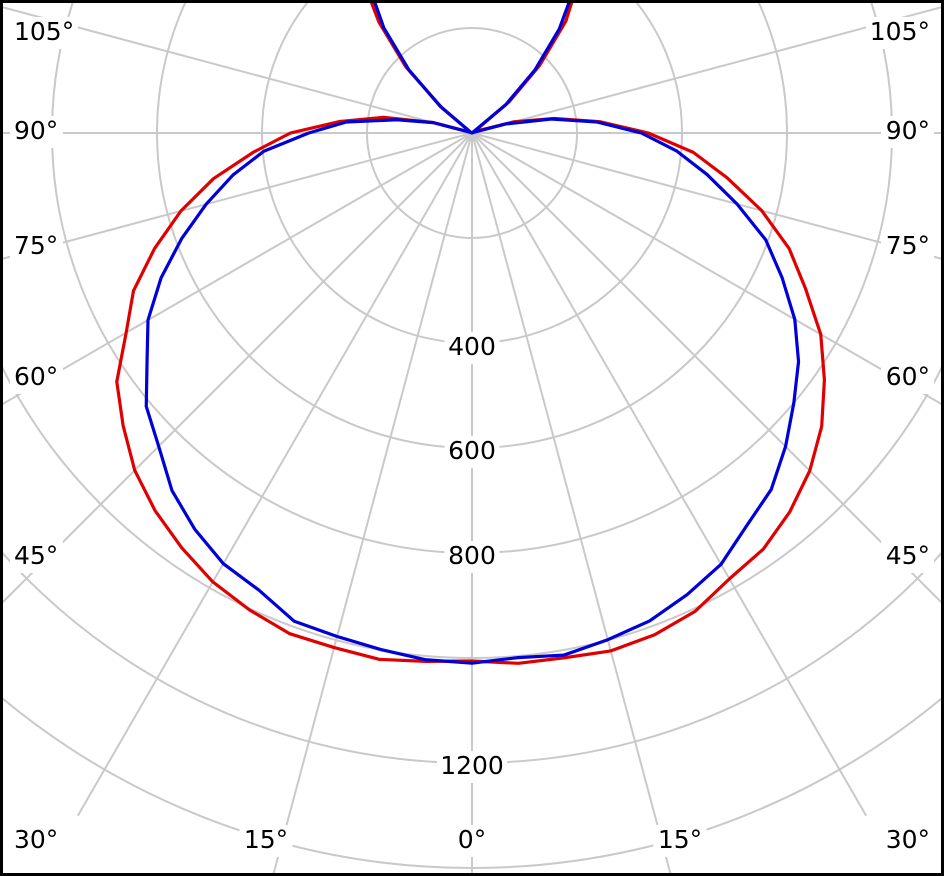  I want to click on angle-label-right: 45°, so click(908, 555).